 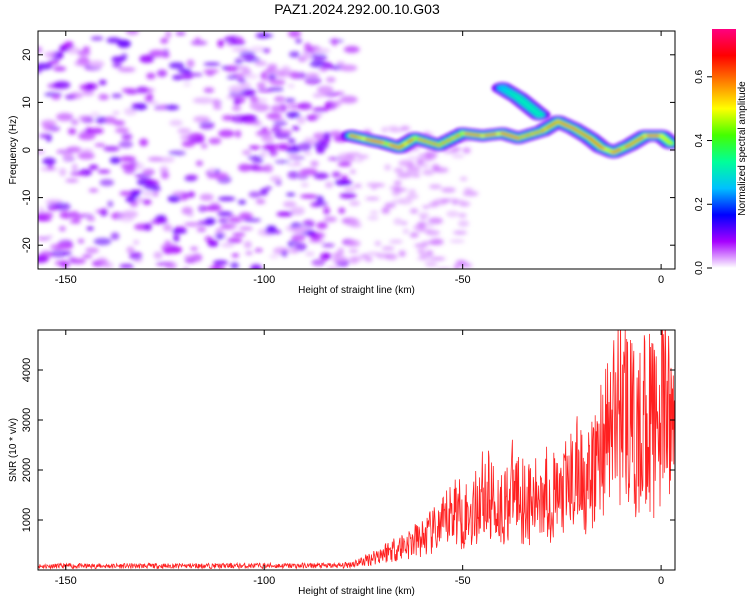 I want to click on x-tick-label: 0, so click(x=661, y=280).